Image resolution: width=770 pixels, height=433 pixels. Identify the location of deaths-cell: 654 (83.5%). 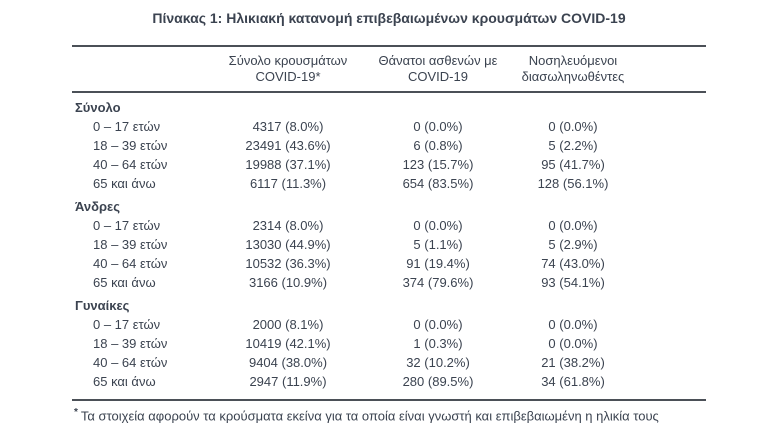
(438, 183).